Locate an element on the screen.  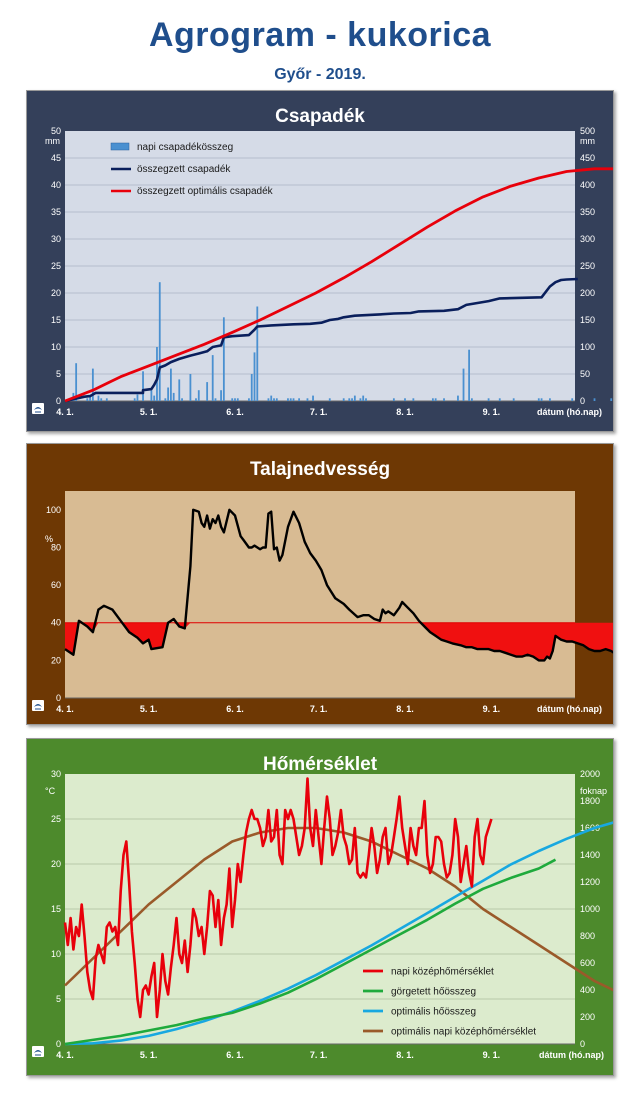
y-tick-label: 15 is located at coordinates (56, 909).